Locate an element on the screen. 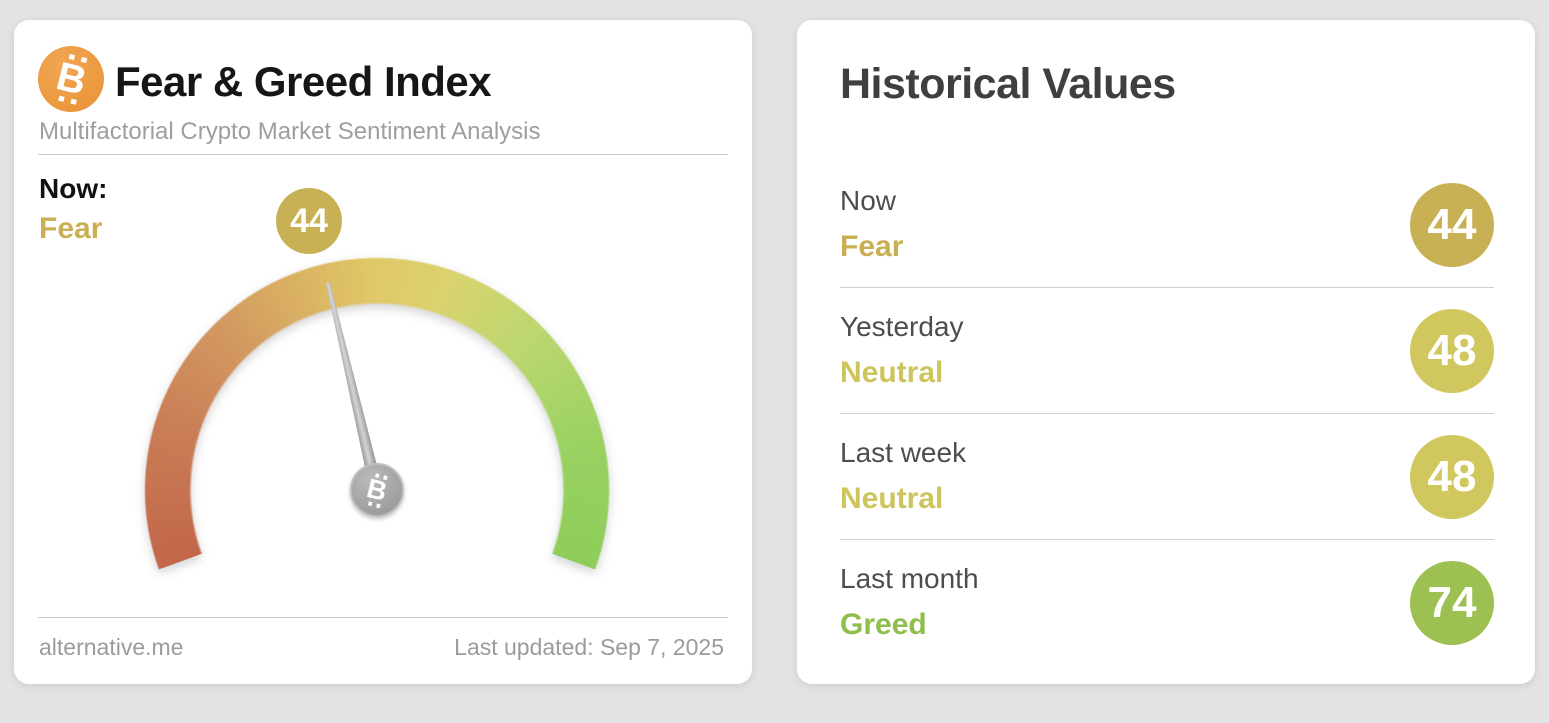 Image resolution: width=1549 pixels, height=723 pixels. gauge-hub: B is located at coordinates (377, 490).